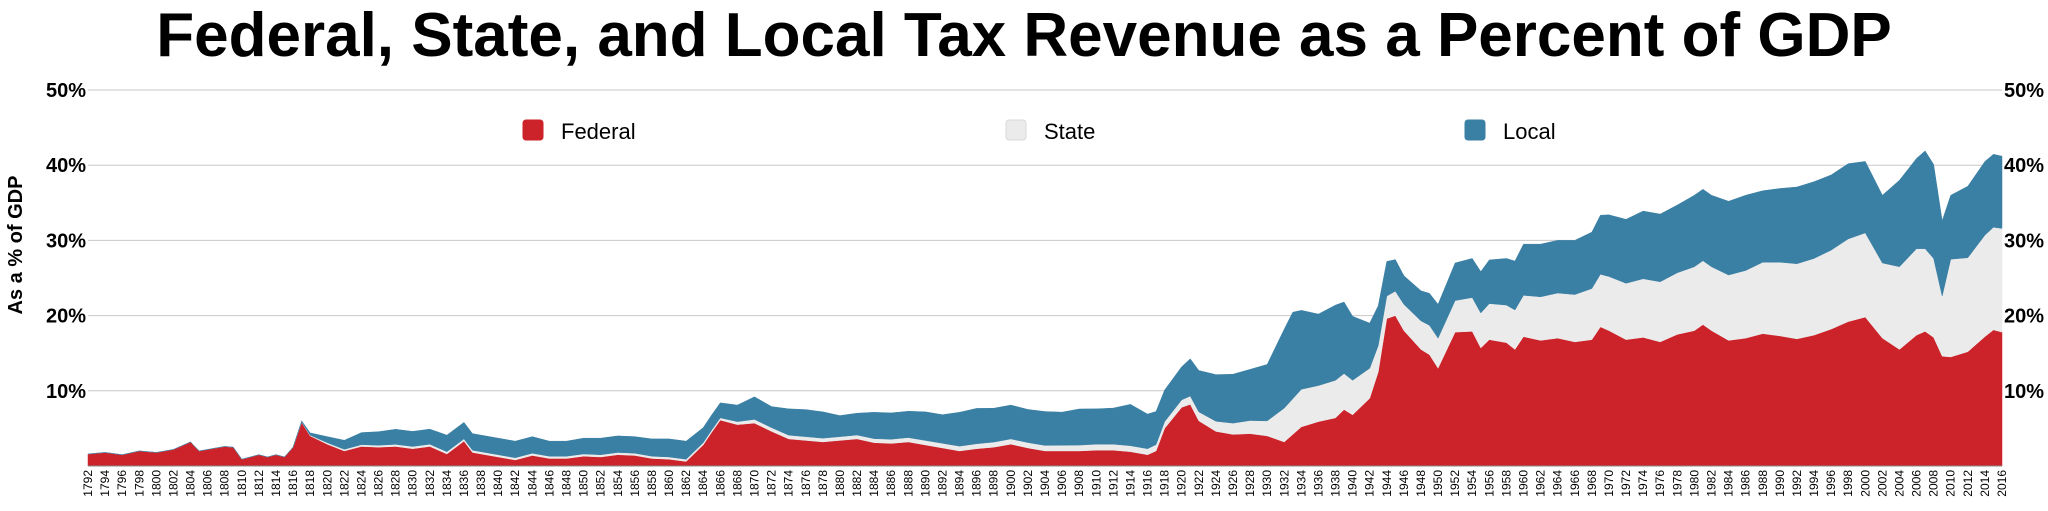 This screenshot has width=2048, height=511. Describe the element at coordinates (66, 392) in the screenshot. I see `y-tick-left-10: 10%` at that location.